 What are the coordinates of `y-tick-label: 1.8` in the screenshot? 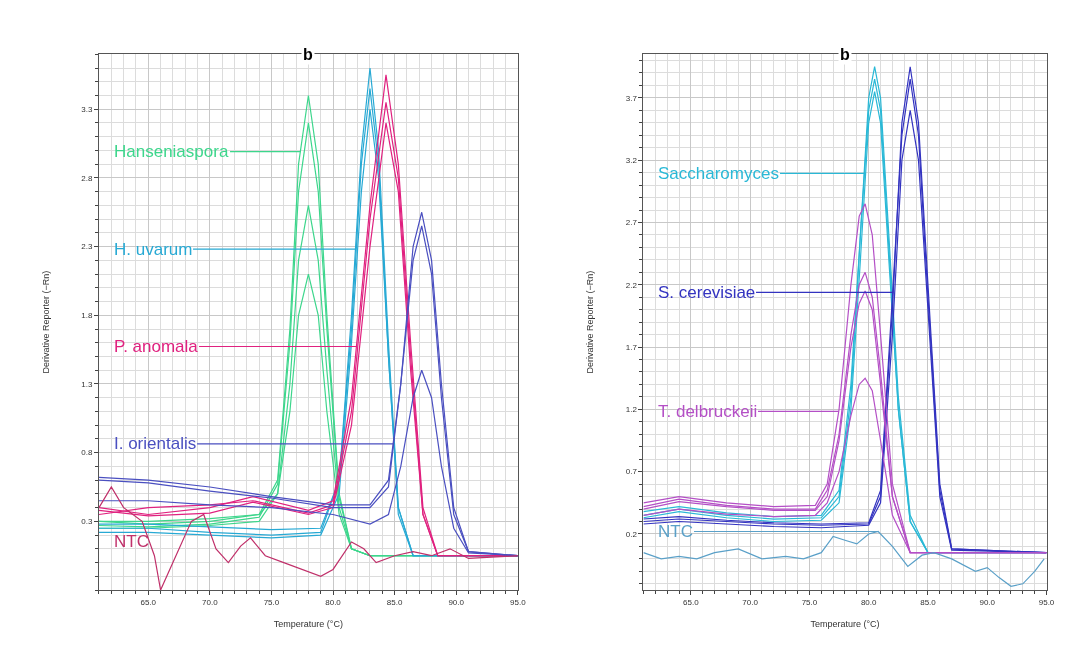 It's located at (87, 316).